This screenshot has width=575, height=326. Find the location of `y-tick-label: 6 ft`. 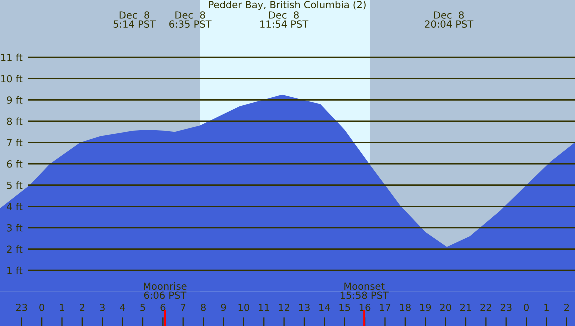

y-tick-label: 6 ft is located at coordinates (15, 164).